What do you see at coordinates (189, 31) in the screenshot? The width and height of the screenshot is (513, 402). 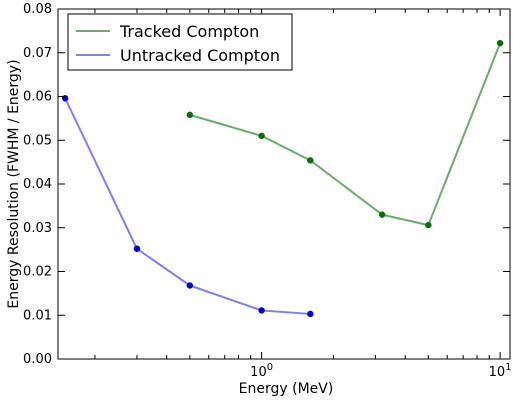 I see `legend-label-tracked-compton: Tracked Compton` at bounding box center [189, 31].